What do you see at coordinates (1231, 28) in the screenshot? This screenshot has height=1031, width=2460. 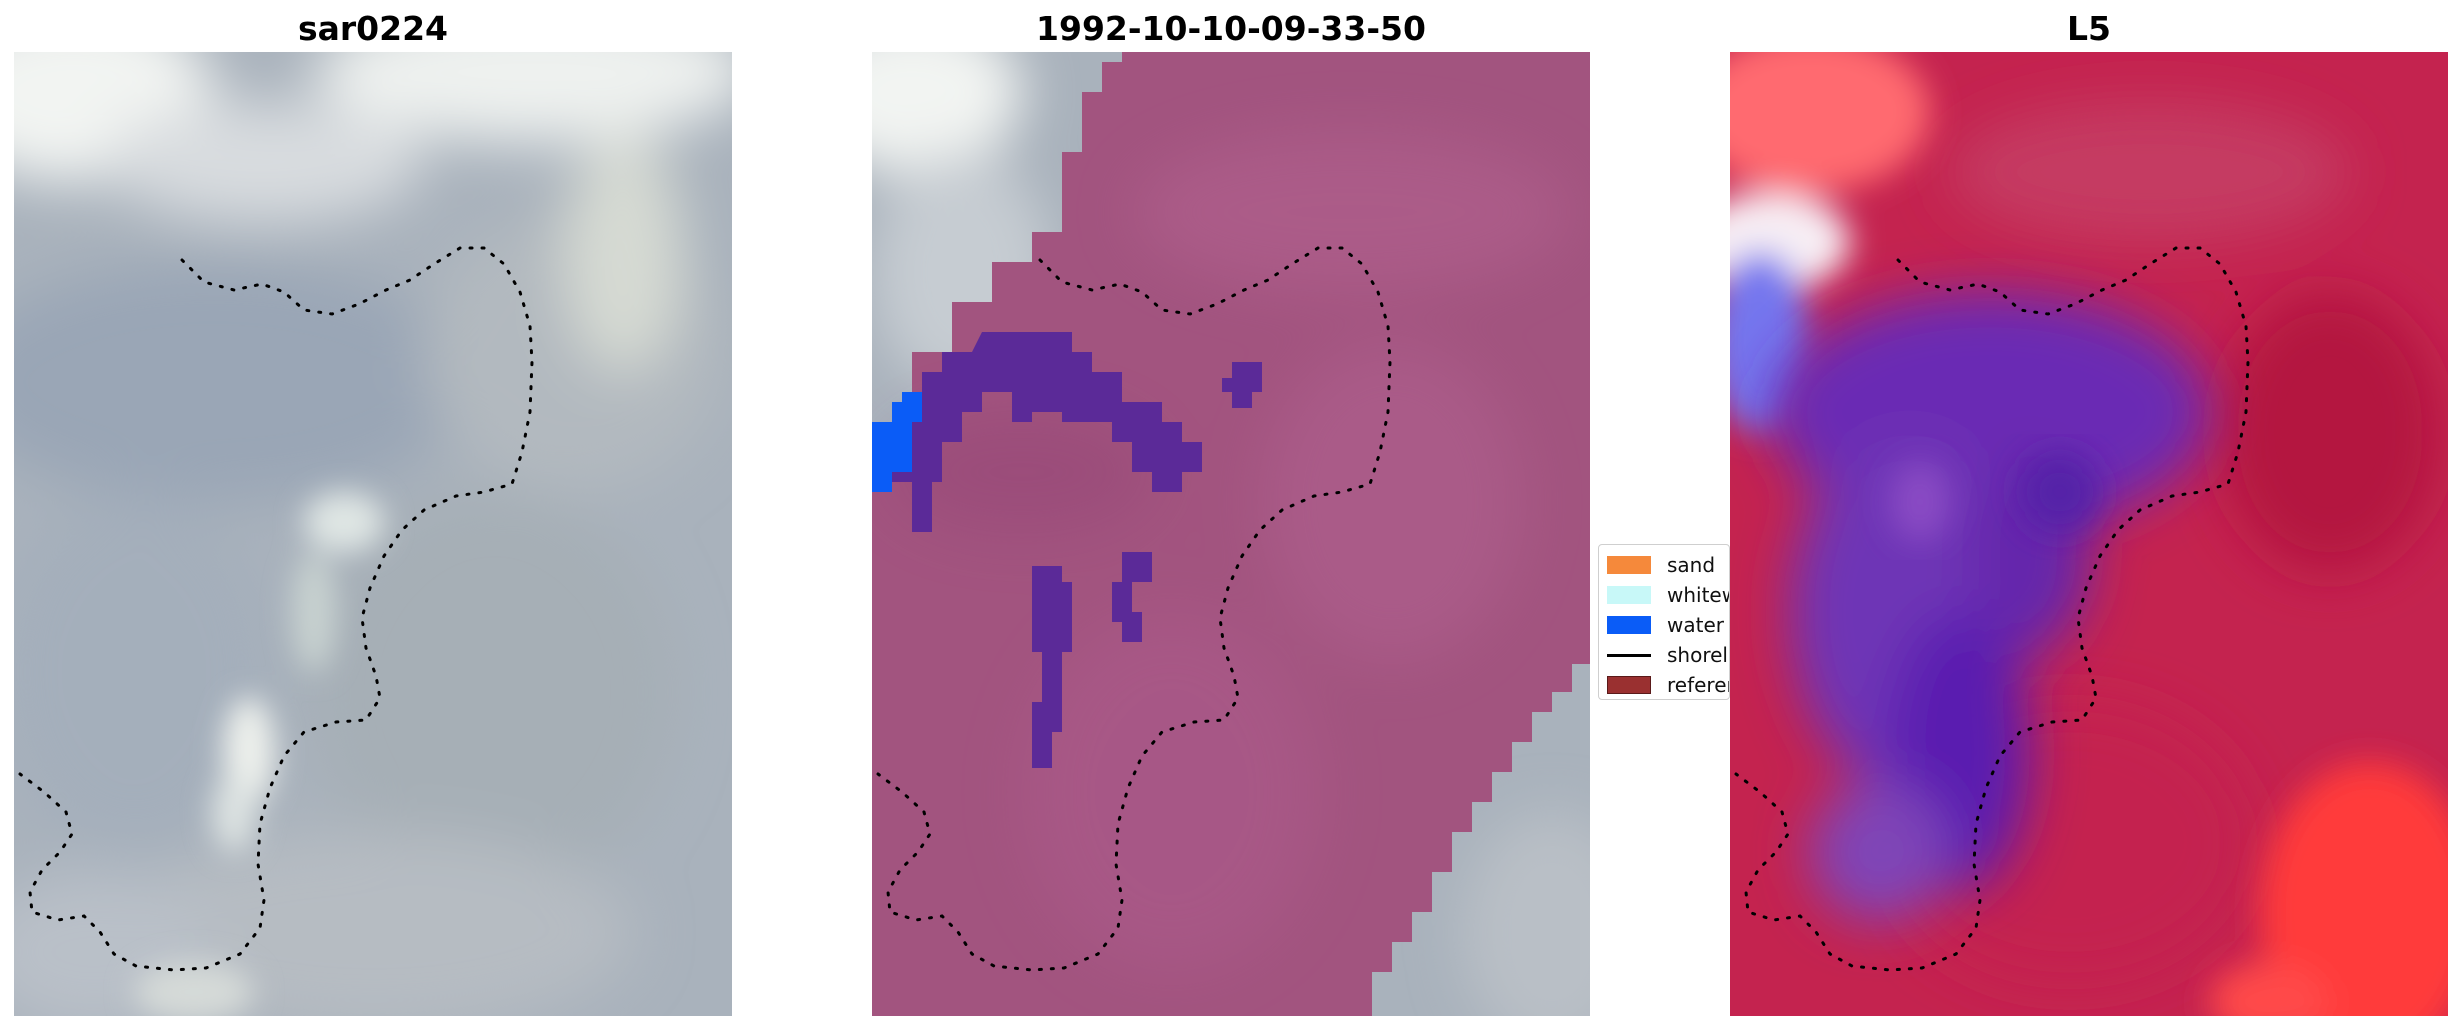 I see `panel-title-date: 1992-10-10-09-33-50` at bounding box center [1231, 28].